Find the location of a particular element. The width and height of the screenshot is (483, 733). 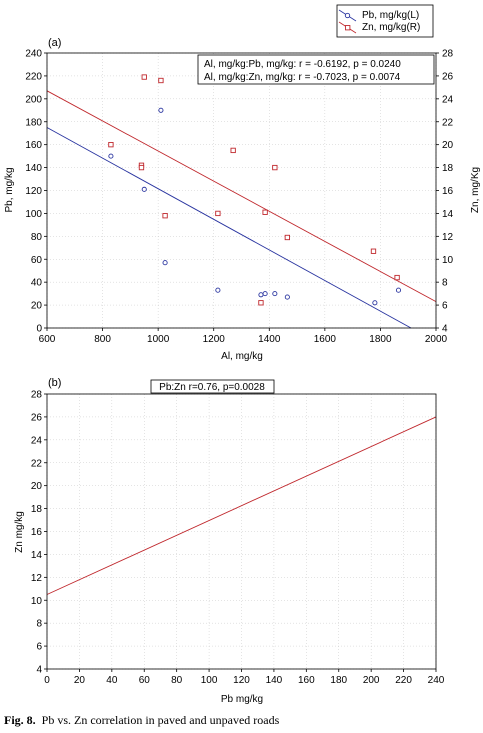

y-right-tick-label: 20 is located at coordinates (448, 145).